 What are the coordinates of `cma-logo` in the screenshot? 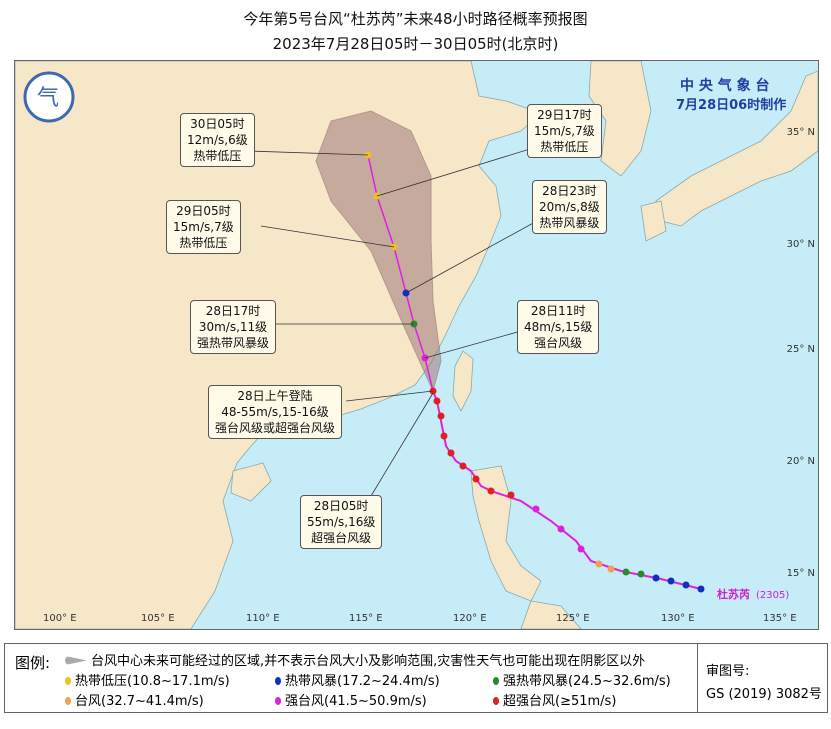 It's located at (49, 97).